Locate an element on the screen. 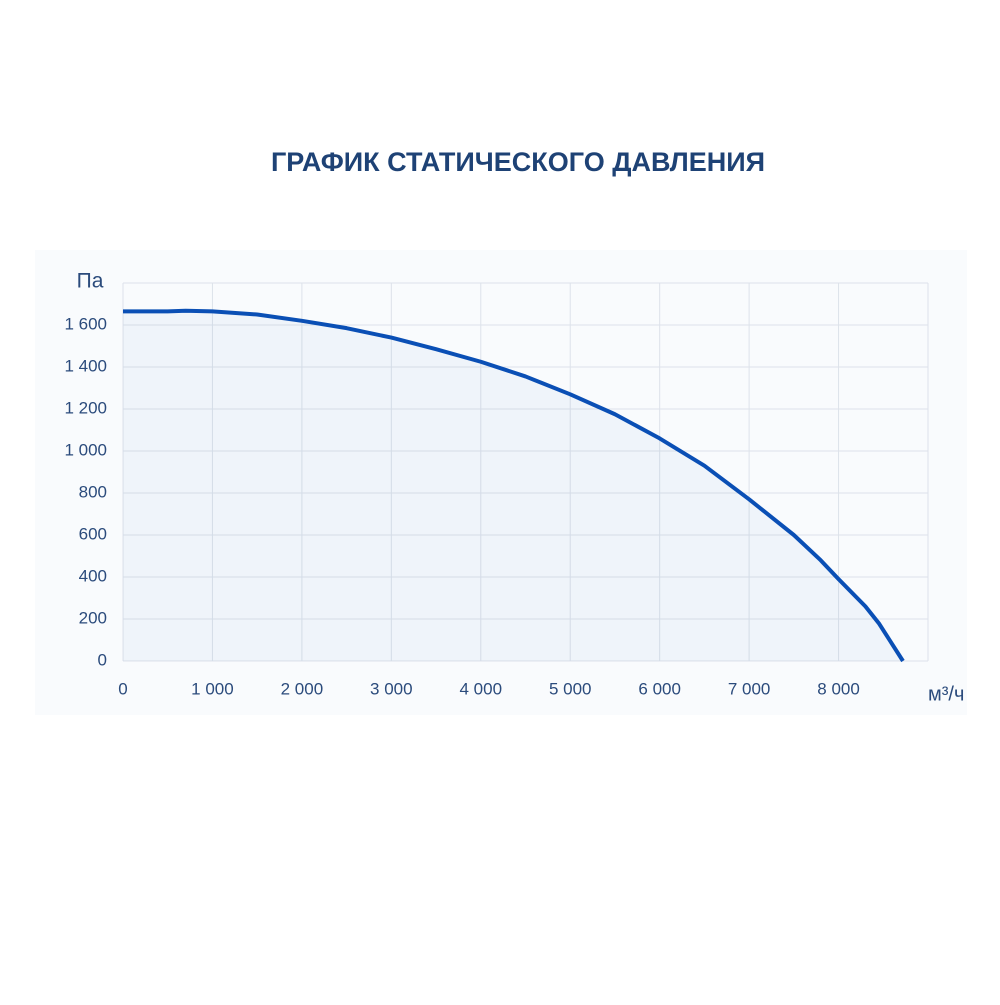 This screenshot has height=1005, width=1000. y-tick-label: 200 is located at coordinates (93, 617).